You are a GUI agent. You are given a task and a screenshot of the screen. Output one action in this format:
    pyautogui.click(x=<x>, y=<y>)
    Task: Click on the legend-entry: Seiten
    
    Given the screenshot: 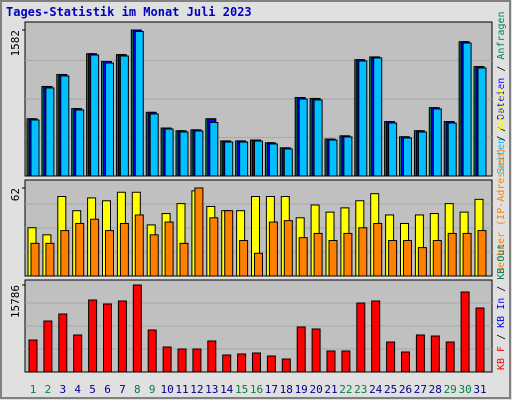 What is the action you would take?
    pyautogui.click(x=501, y=156)
    